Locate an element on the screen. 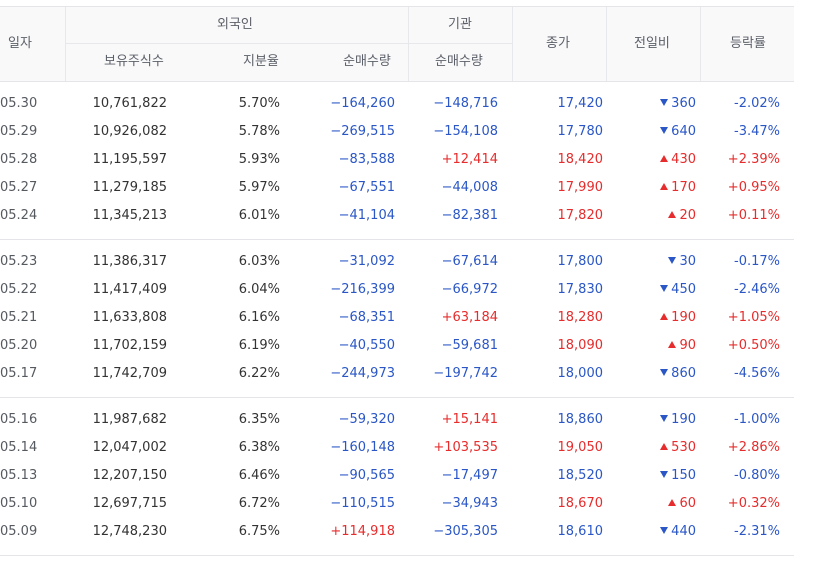  change-cell: 90 is located at coordinates (682, 346).